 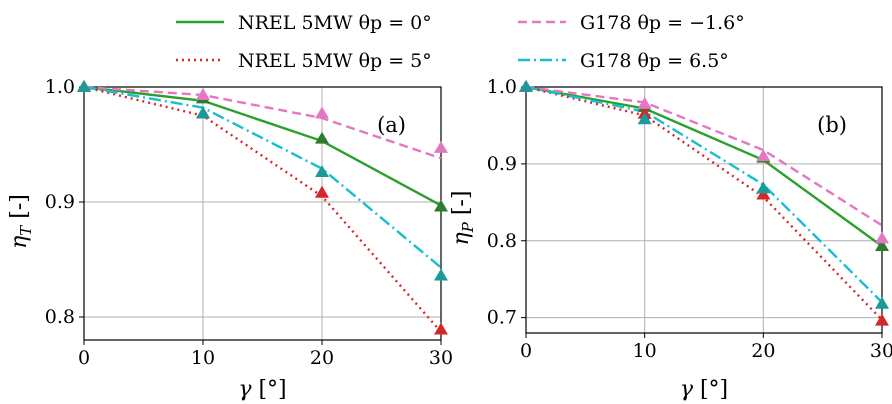 What do you see at coordinates (335, 61) in the screenshot?
I see `legend-label: NREL 5MW θp = 5°` at bounding box center [335, 61].